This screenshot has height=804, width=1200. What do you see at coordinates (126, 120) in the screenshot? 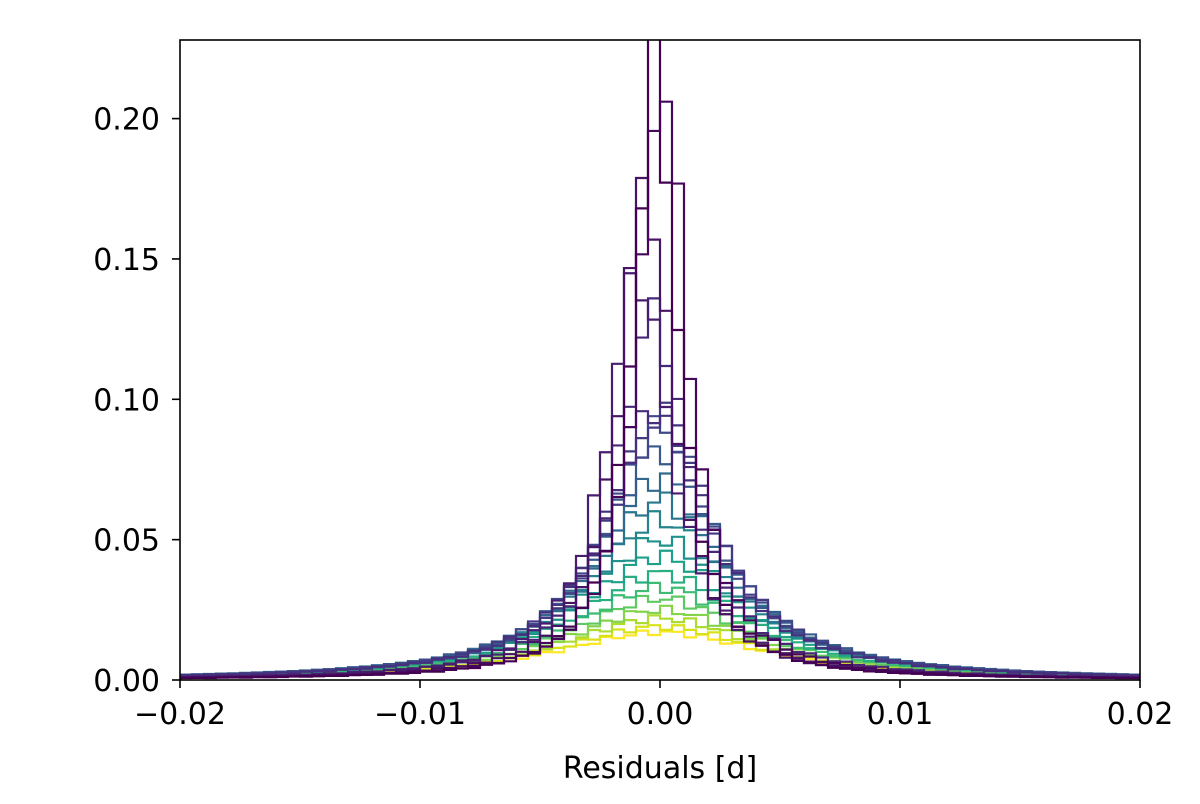
I see `y-tick-label: 0.20` at bounding box center [126, 120].